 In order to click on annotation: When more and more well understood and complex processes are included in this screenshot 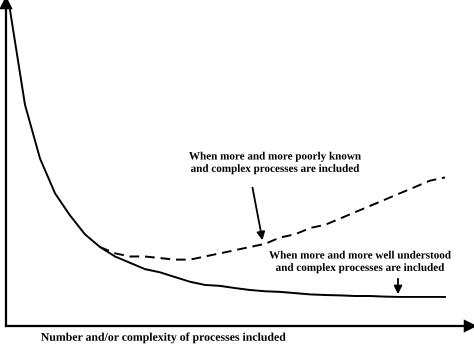, I will do `click(360, 262)`.